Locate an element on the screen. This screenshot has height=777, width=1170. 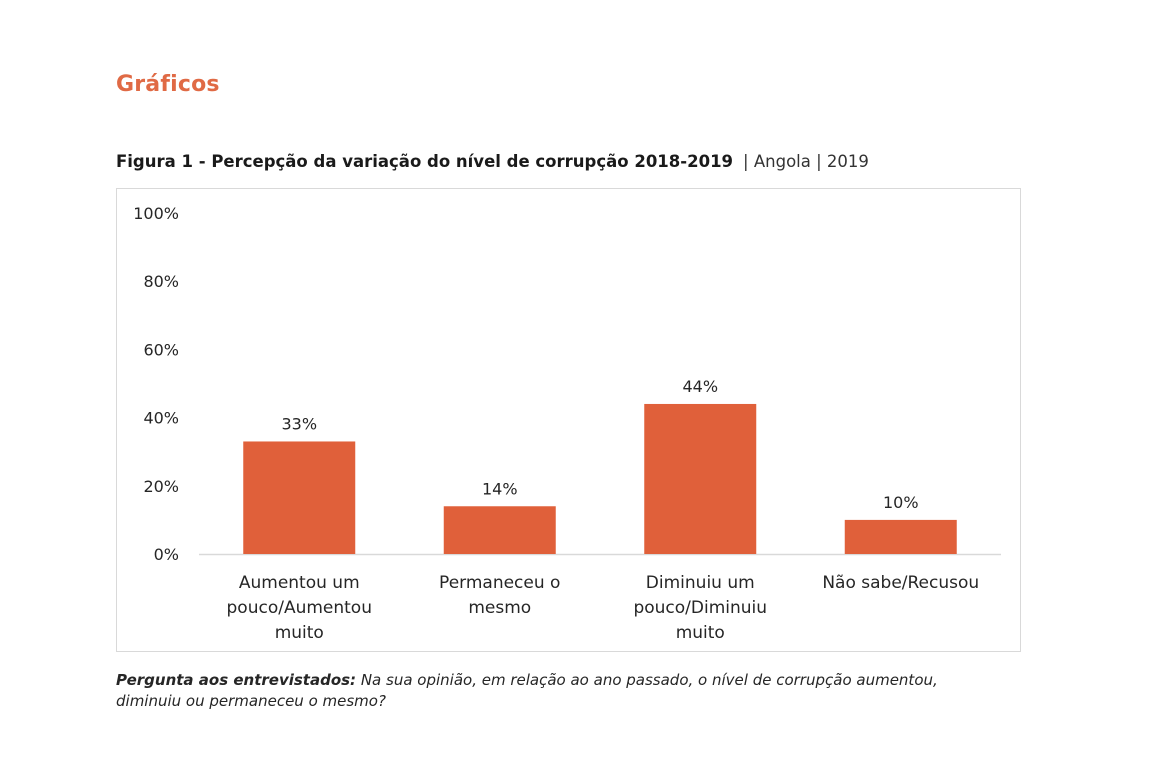
figure-title-meta: | Angola | 2019 is located at coordinates (806, 161).